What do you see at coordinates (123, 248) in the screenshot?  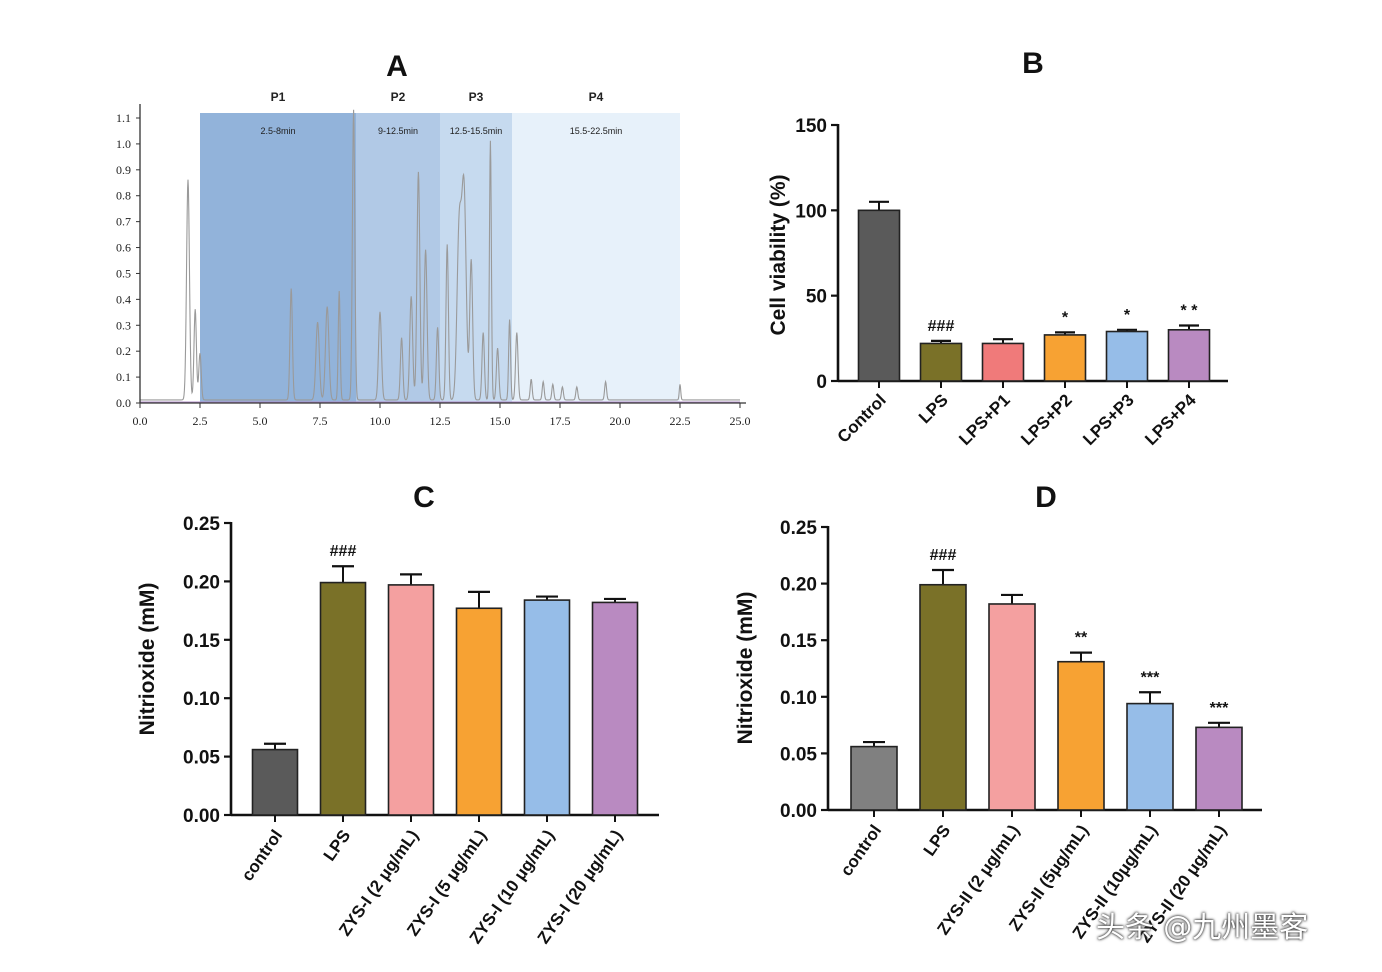 I see `y-tick-label: 0.6` at bounding box center [123, 248].